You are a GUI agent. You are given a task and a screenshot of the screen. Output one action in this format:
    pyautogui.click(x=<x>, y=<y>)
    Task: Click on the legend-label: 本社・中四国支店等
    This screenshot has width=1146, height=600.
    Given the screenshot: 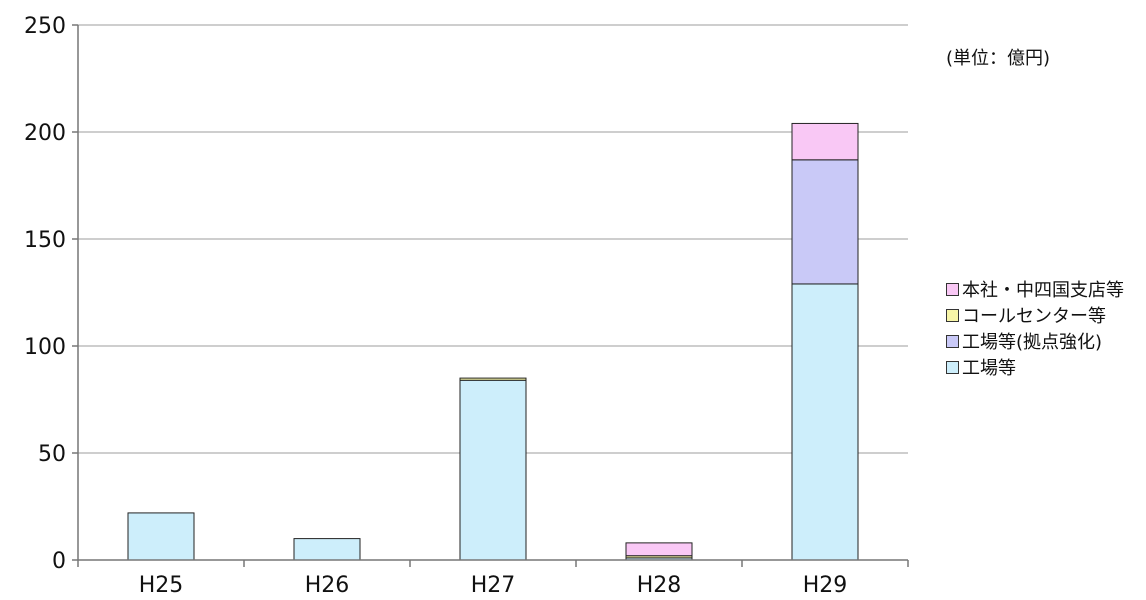 What is the action you would take?
    pyautogui.click(x=1043, y=290)
    